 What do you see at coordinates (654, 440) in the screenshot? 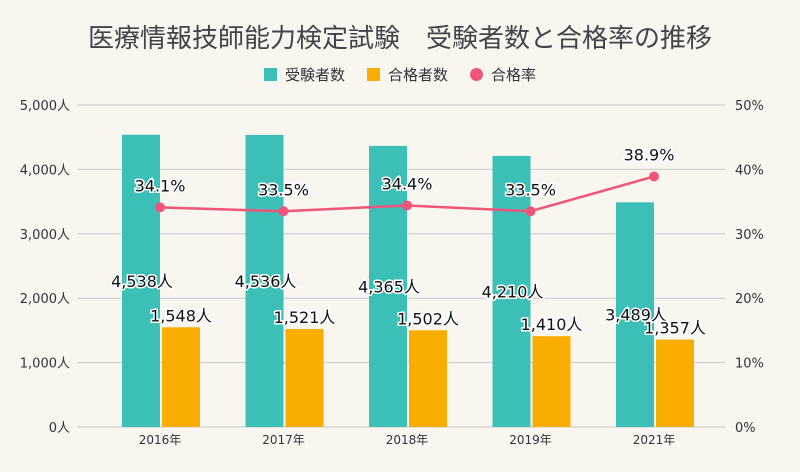
I see `category-label: 2021年` at bounding box center [654, 440].